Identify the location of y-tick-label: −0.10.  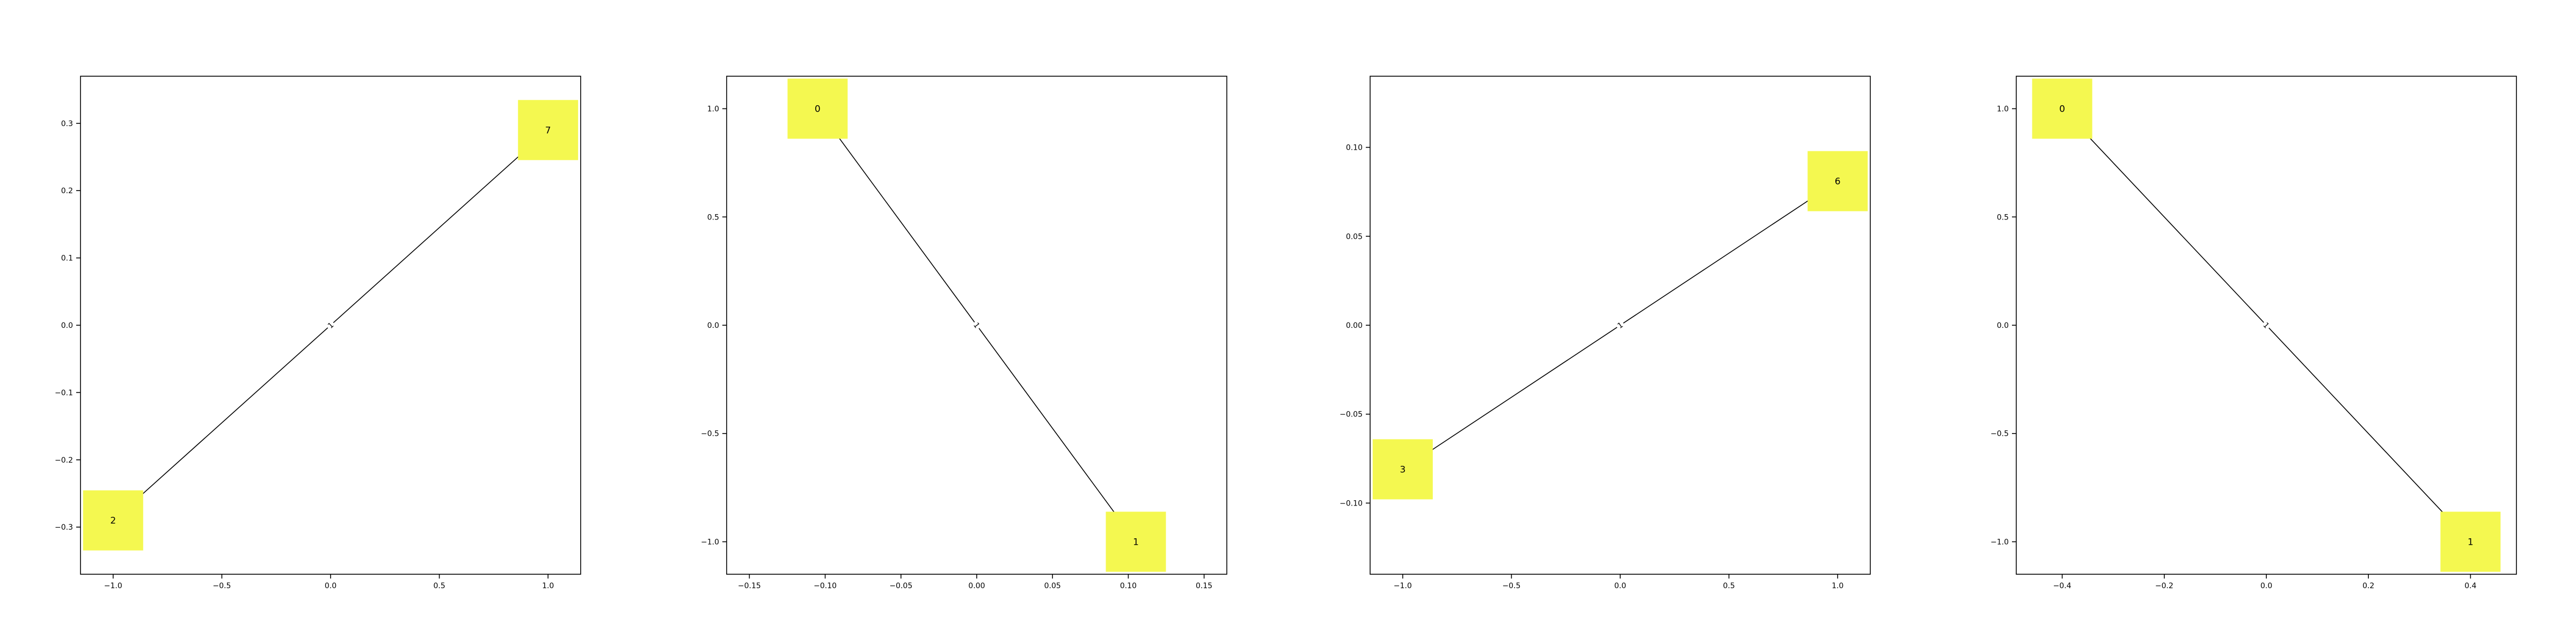
(1351, 503).